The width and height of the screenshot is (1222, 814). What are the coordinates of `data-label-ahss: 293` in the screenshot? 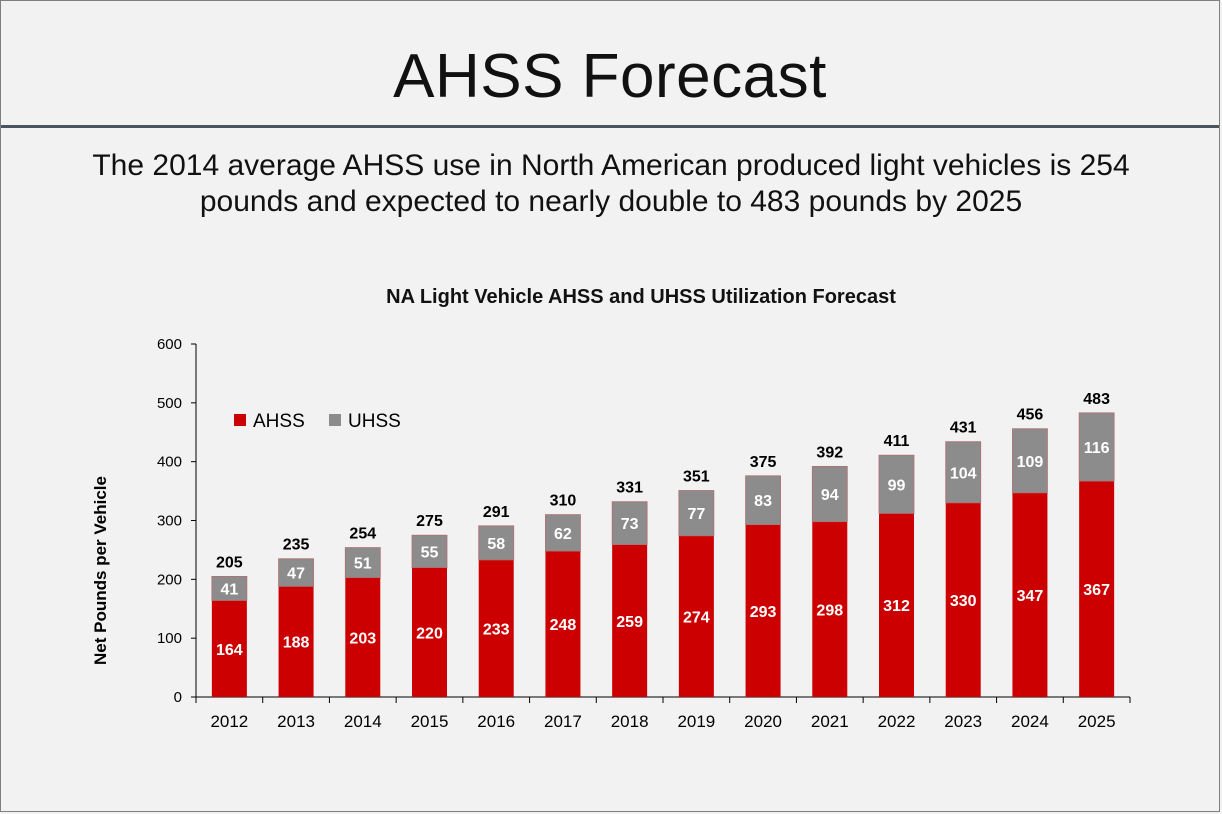 It's located at (763, 612).